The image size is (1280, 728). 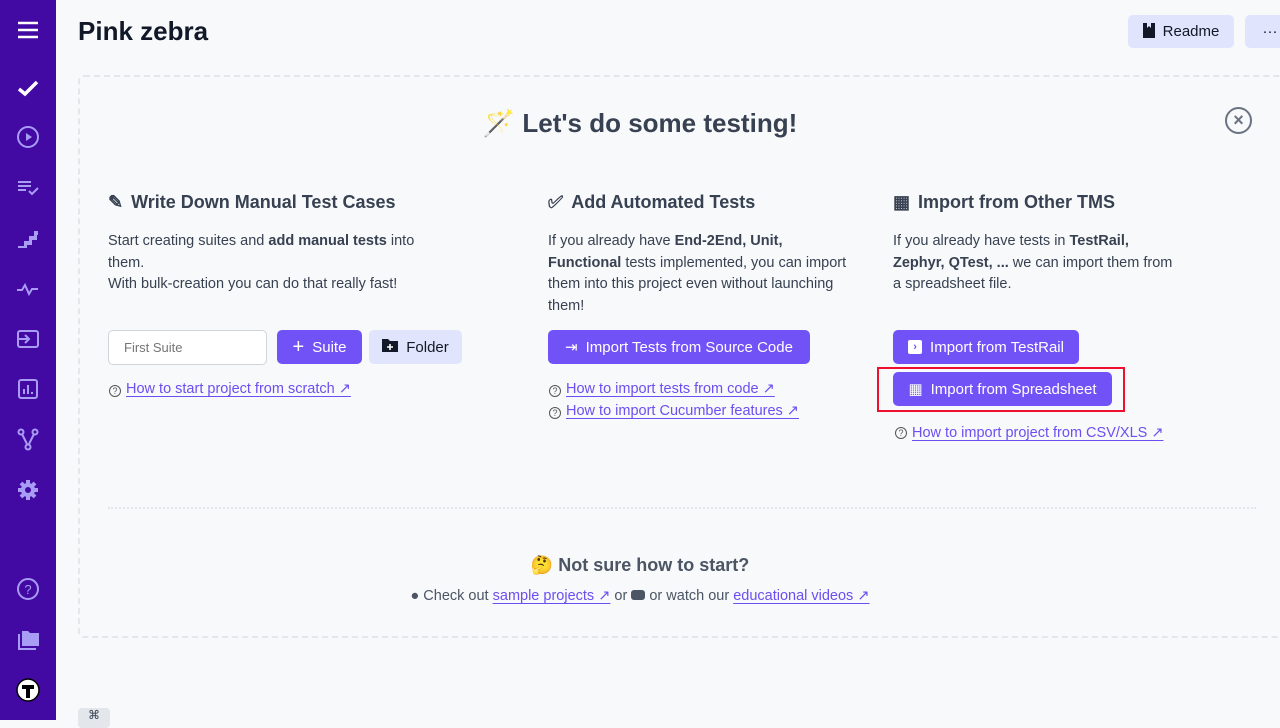 I want to click on check-badge-icon: ✅︎, so click(x=556, y=201).